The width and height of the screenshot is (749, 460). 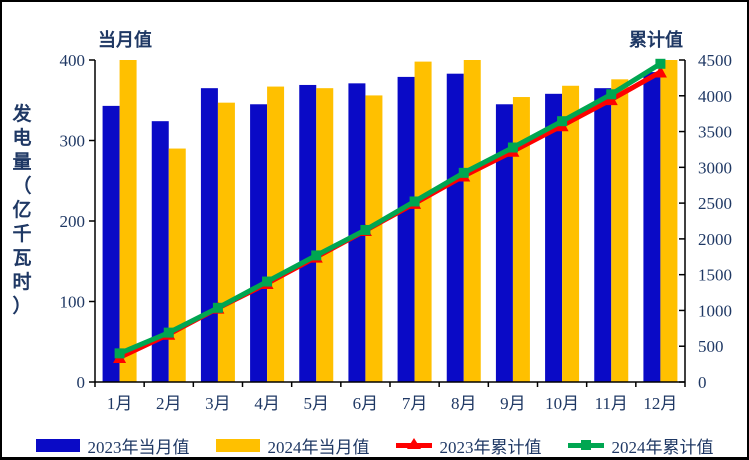 What do you see at coordinates (120, 403) in the screenshot?
I see `svg-text: 1月` at bounding box center [120, 403].